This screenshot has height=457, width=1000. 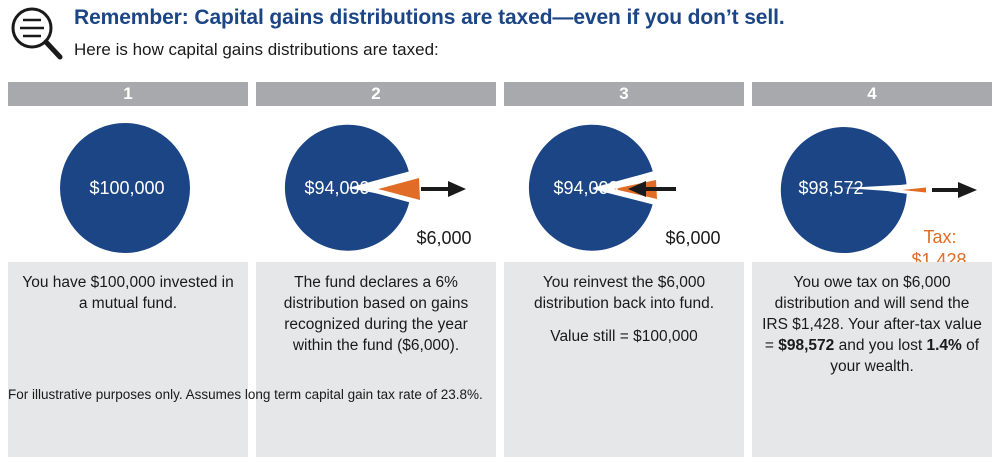 I want to click on pie-slice-outline, so click(x=891, y=189).